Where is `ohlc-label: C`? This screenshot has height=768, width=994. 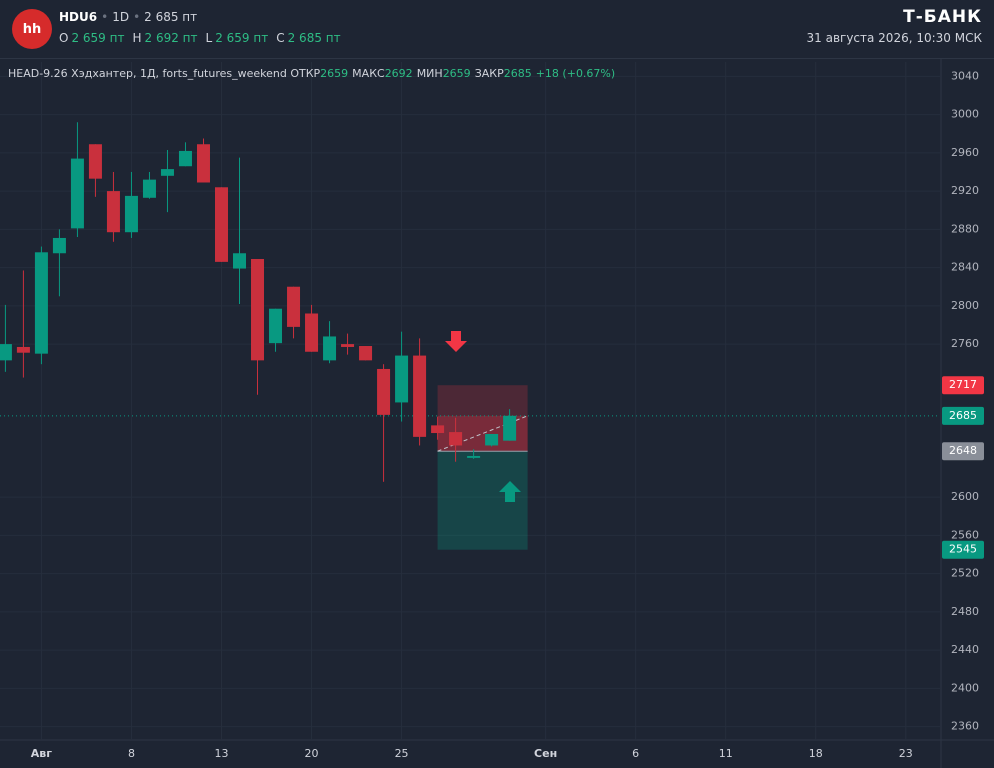 ohlc-label: C is located at coordinates (280, 38).